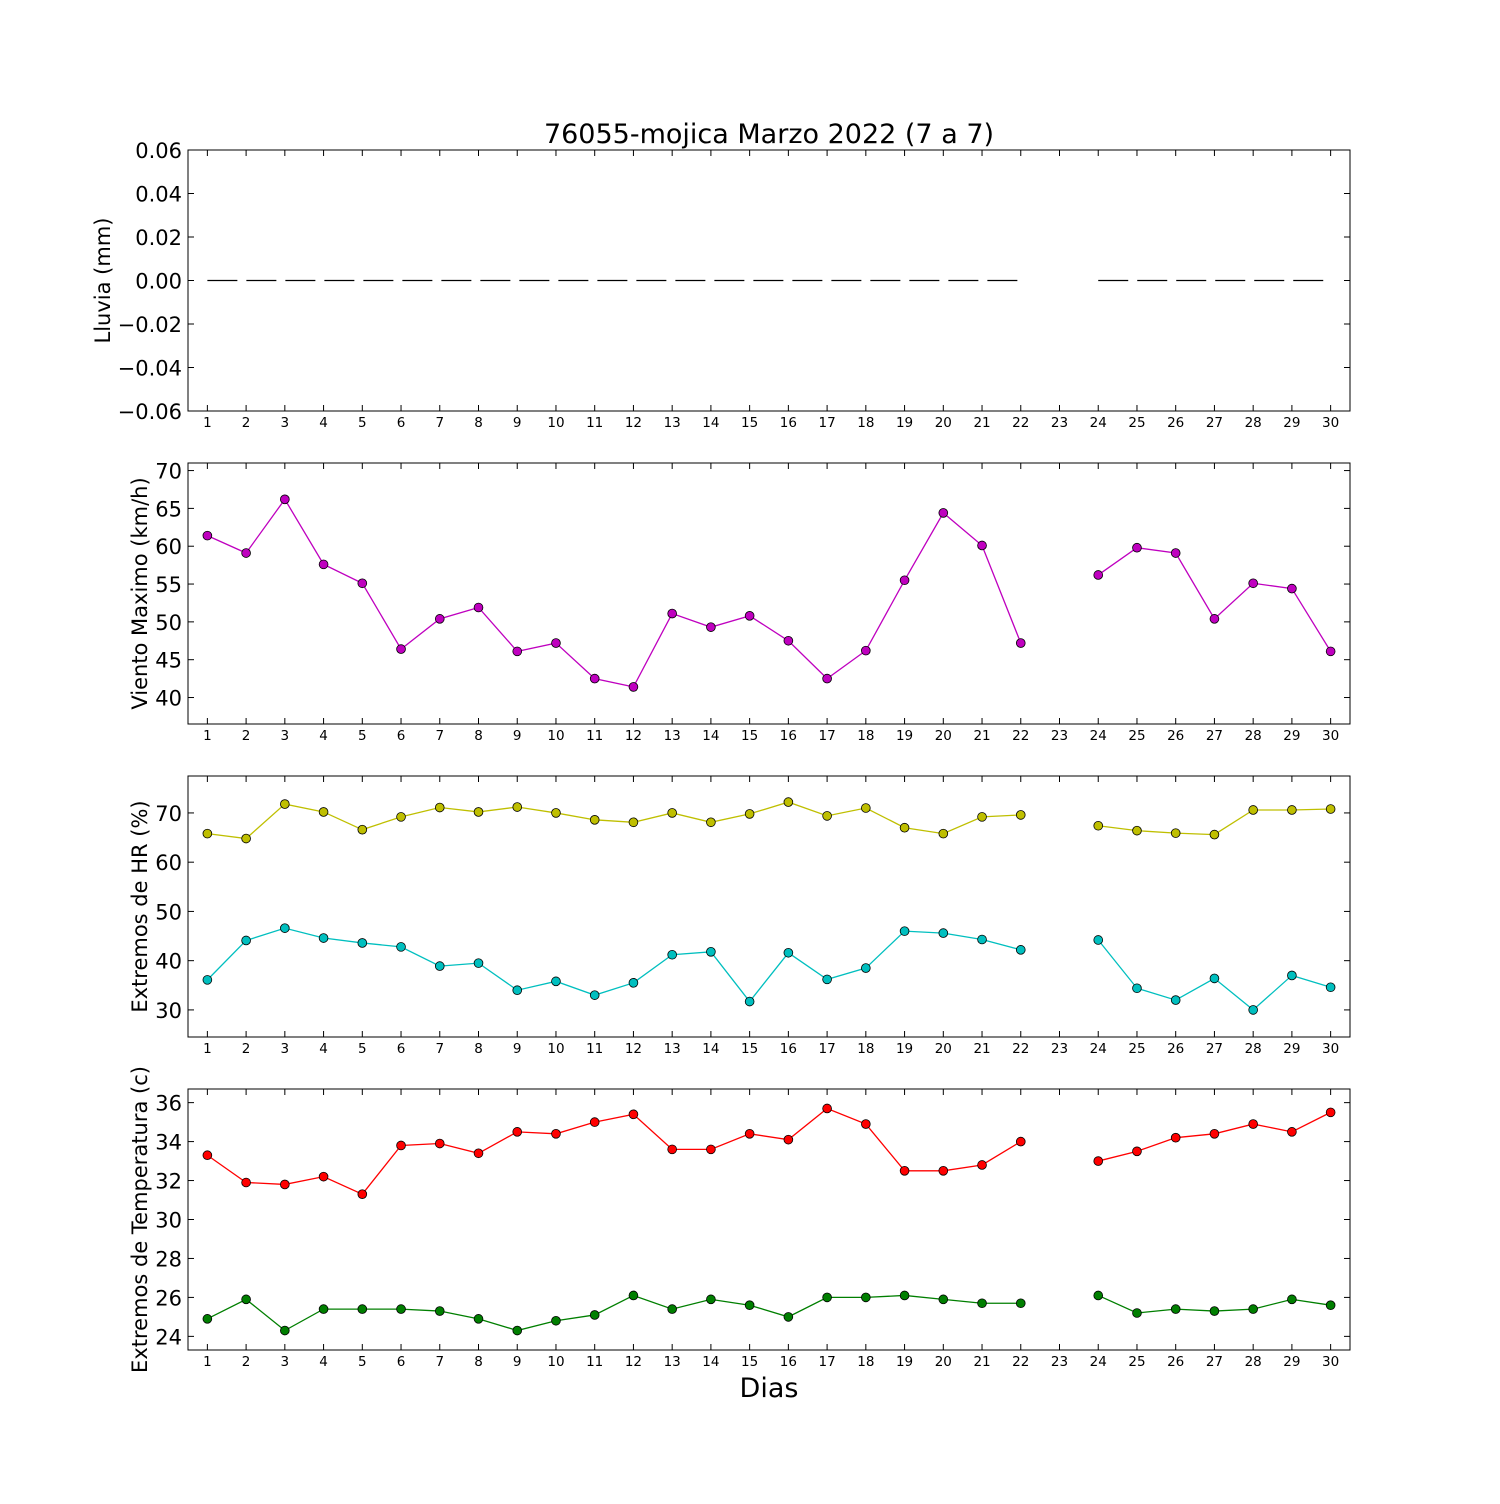 This screenshot has width=1500, height=1504. Describe the element at coordinates (710, 1362) in the screenshot. I see `x-tick-label: 14` at that location.